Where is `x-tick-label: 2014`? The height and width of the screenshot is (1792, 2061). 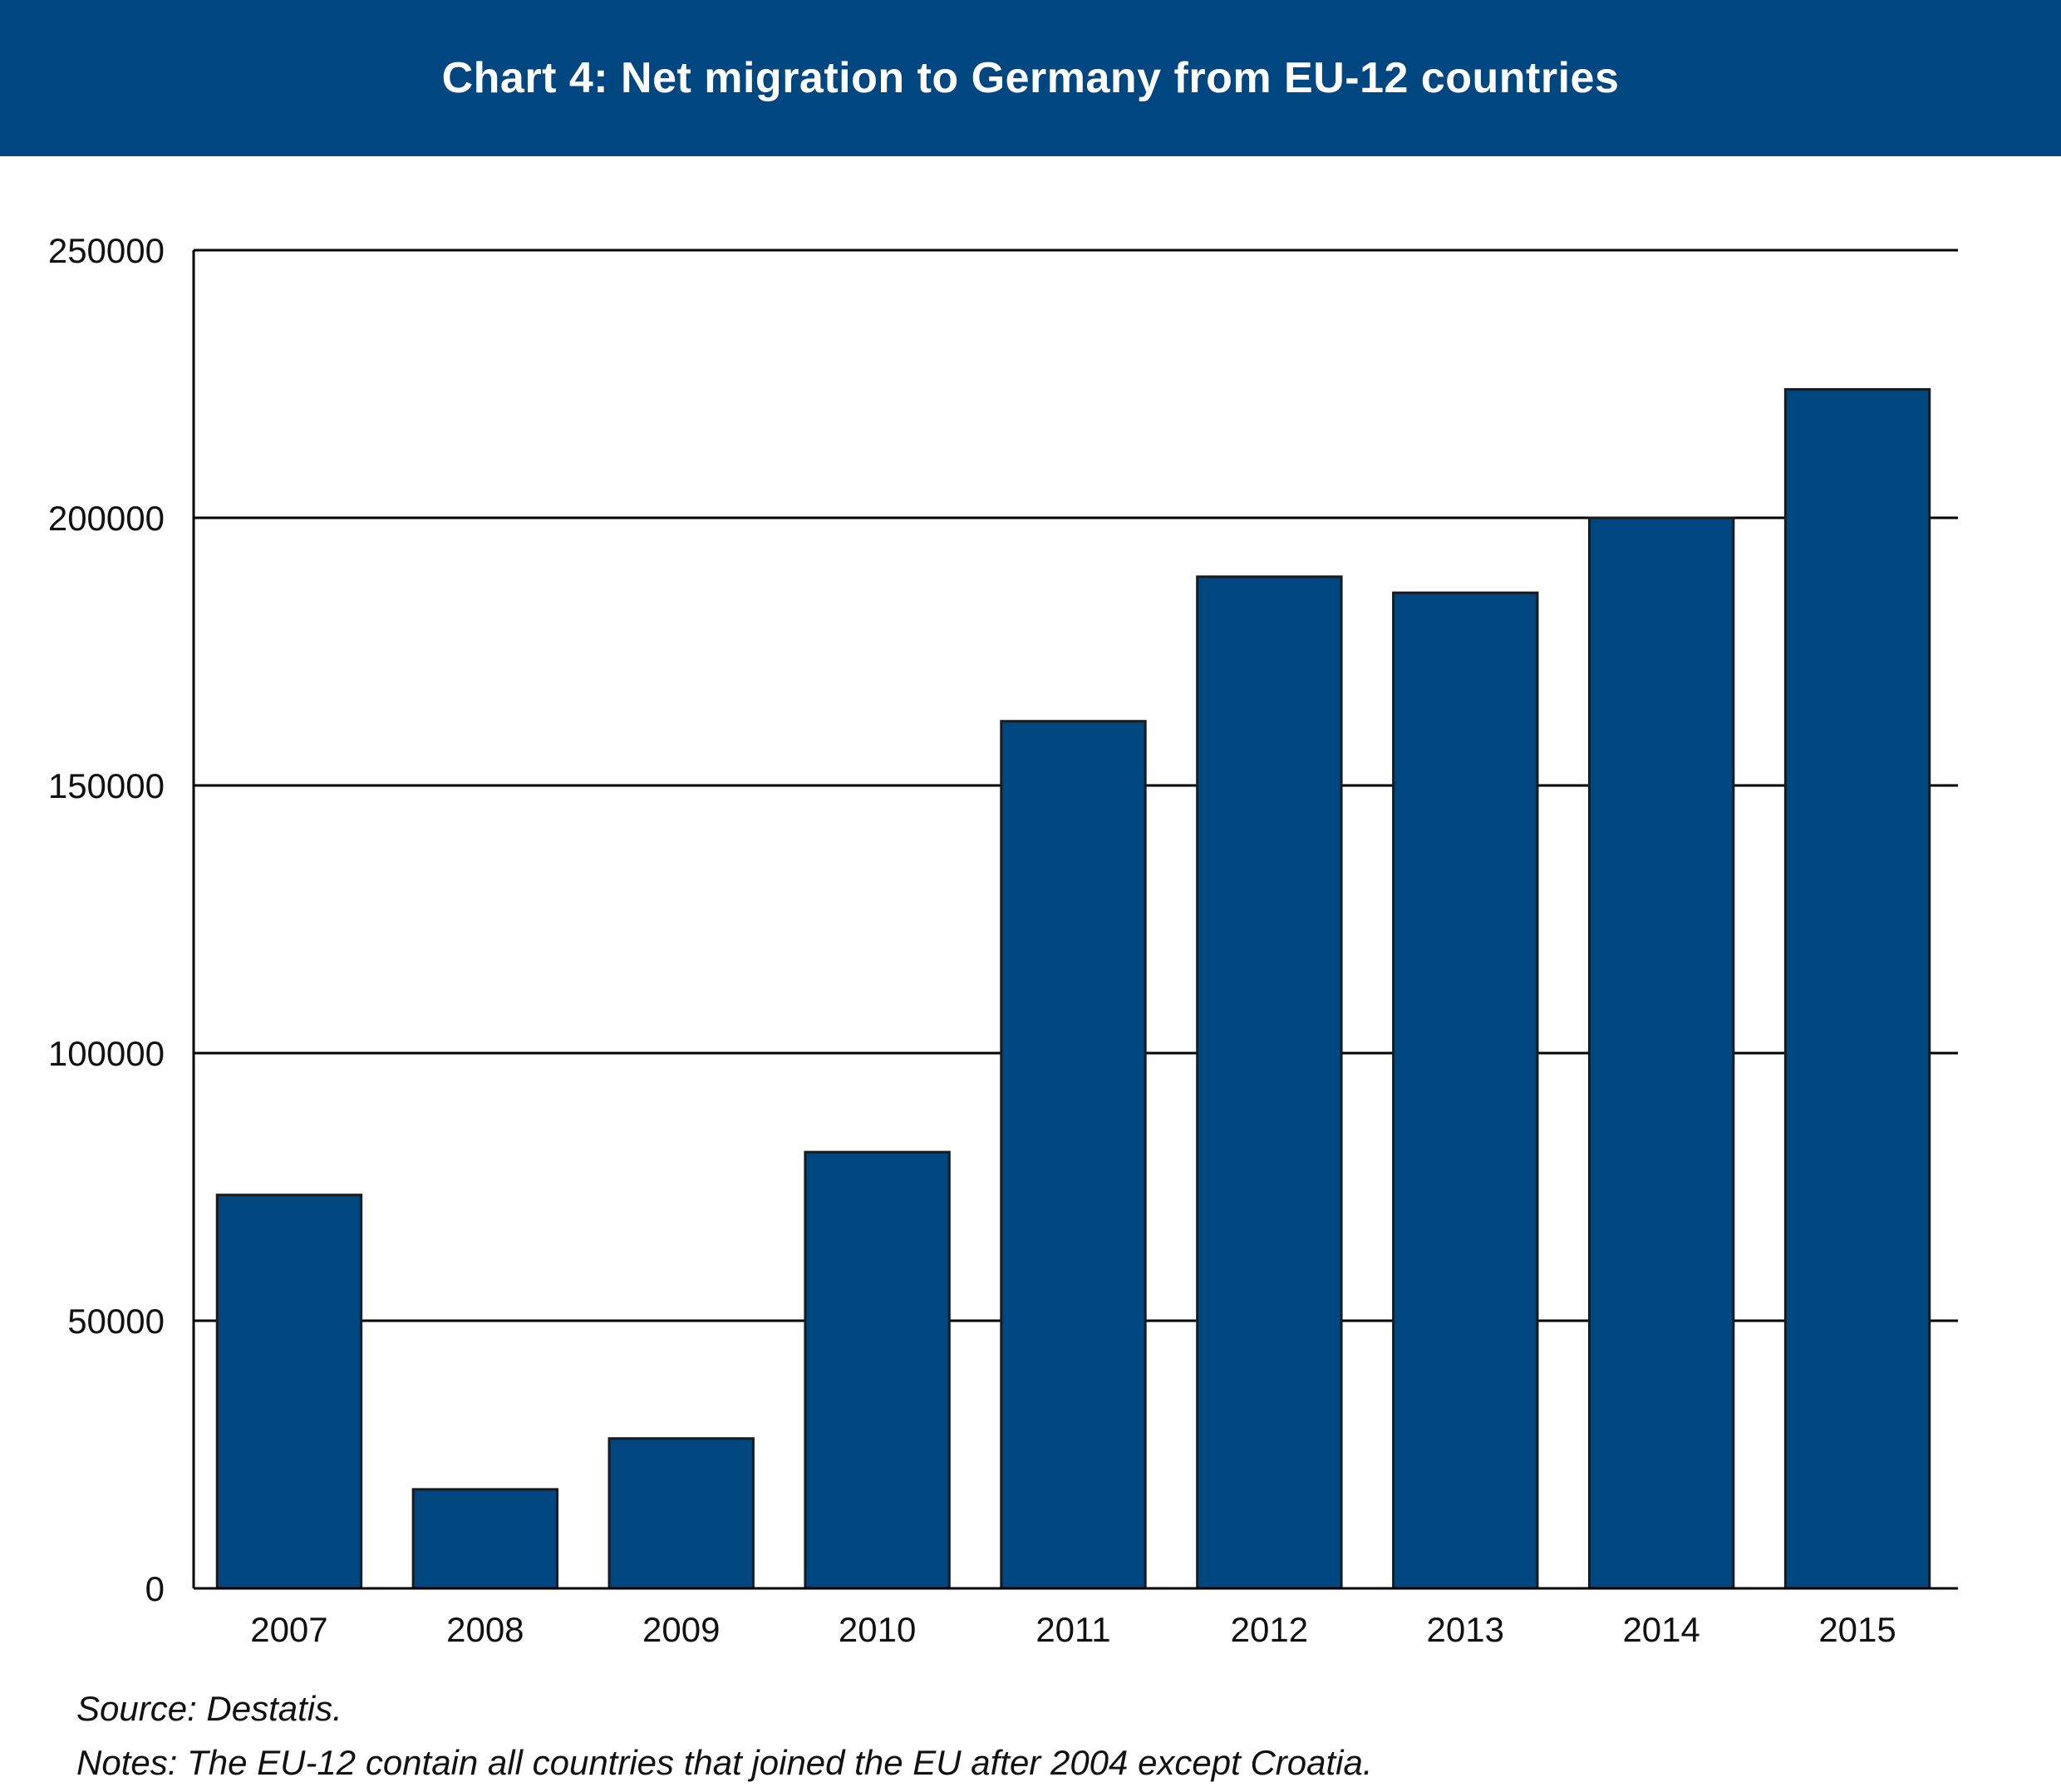
x-tick-label: 2014 is located at coordinates (1660, 1629).